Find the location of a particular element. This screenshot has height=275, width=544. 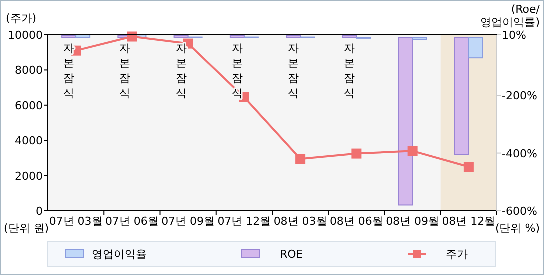

y-tick-label: 0 is located at coordinates (39, 211).